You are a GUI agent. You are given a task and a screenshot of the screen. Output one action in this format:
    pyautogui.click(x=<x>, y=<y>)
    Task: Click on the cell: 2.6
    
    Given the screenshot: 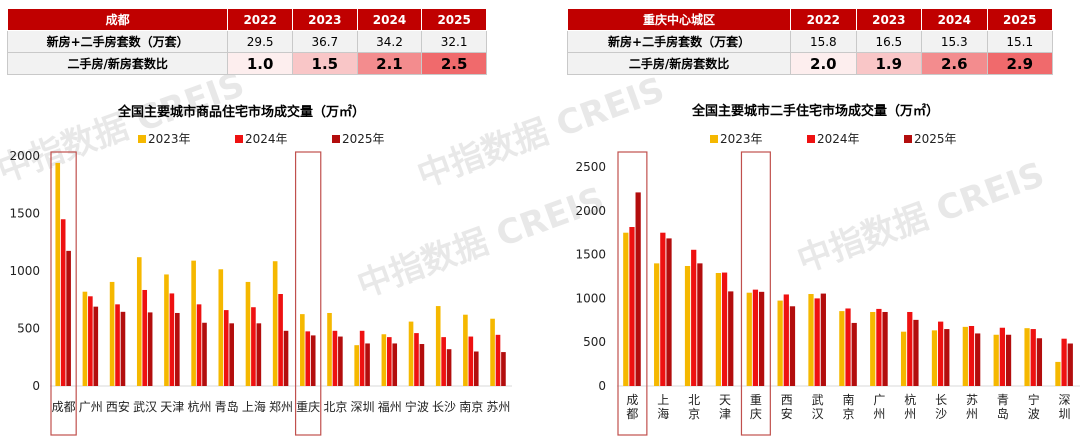 What is the action you would take?
    pyautogui.click(x=954, y=63)
    